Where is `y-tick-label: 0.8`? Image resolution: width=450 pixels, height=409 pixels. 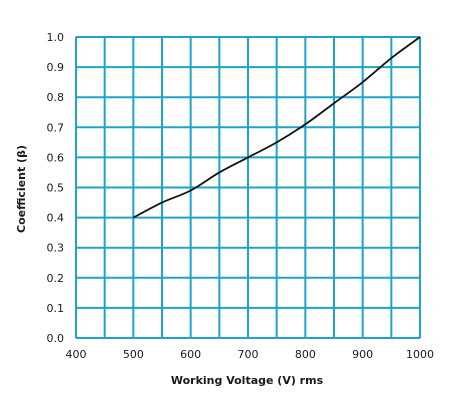
y-tick-label: 0.8 is located at coordinates (56, 97).